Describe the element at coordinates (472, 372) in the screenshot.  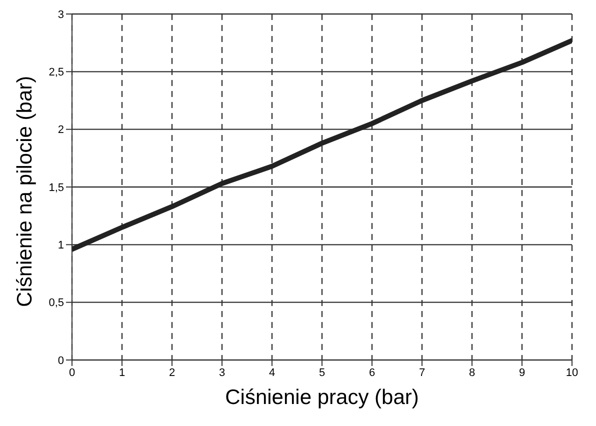
I see `x-tick-label: 8` at that location.